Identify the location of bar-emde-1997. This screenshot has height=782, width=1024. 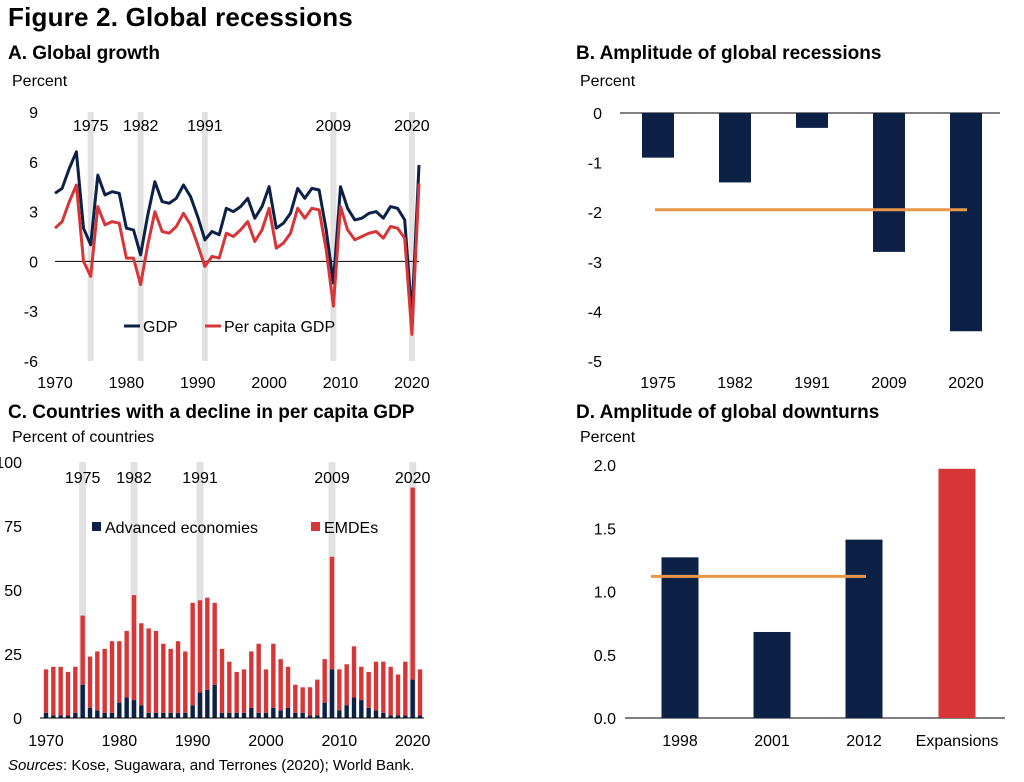
(244, 691).